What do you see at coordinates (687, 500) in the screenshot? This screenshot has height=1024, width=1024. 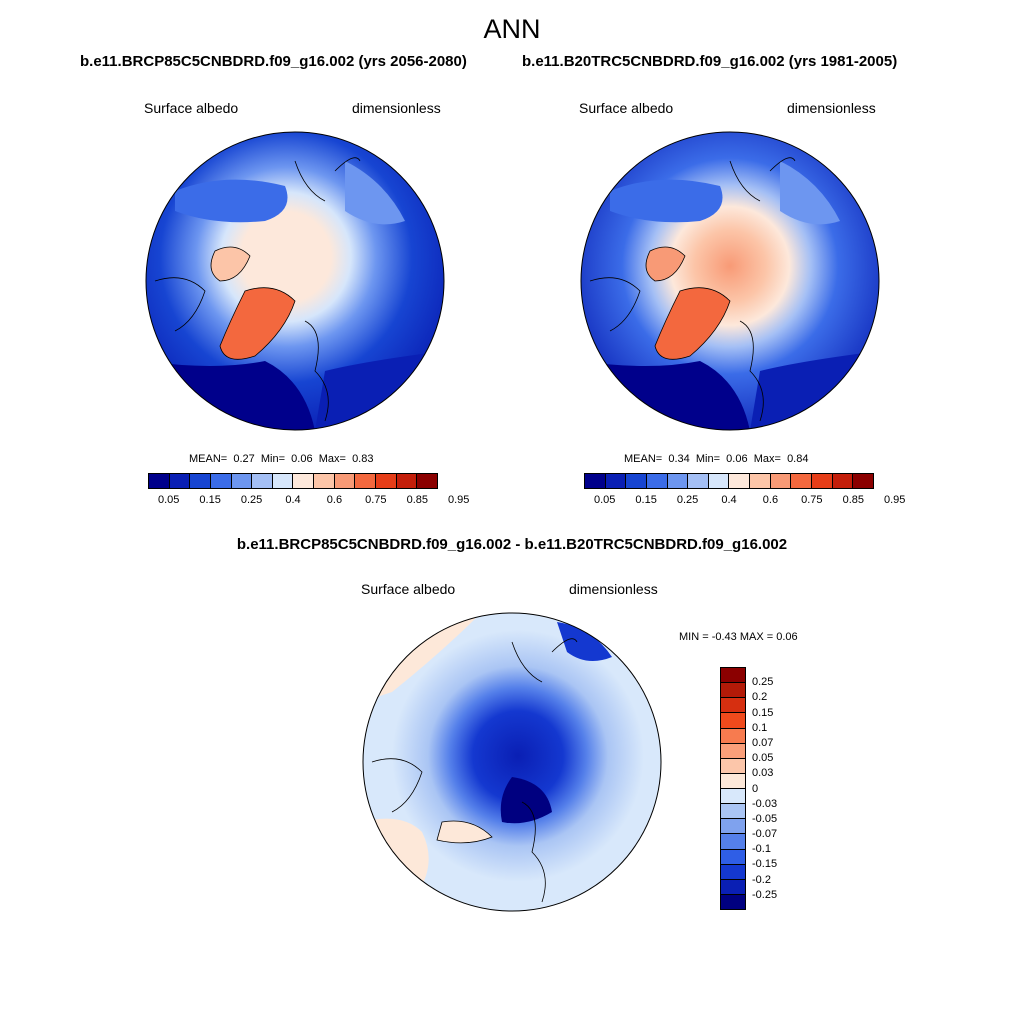 I see `panel-2-colorbar-tick-label: 0.25` at bounding box center [687, 500].